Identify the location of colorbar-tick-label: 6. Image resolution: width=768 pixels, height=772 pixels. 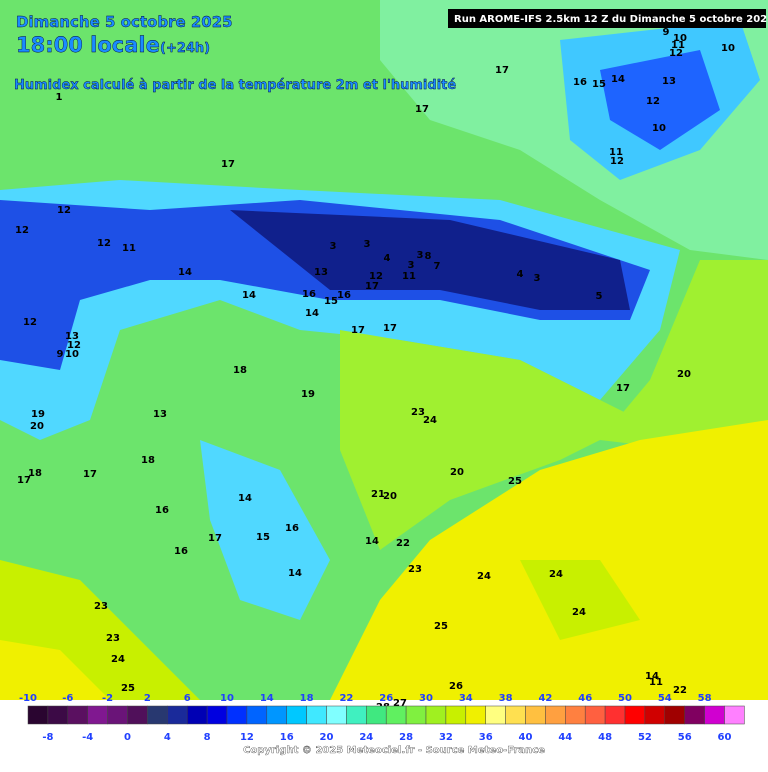
(187, 698).